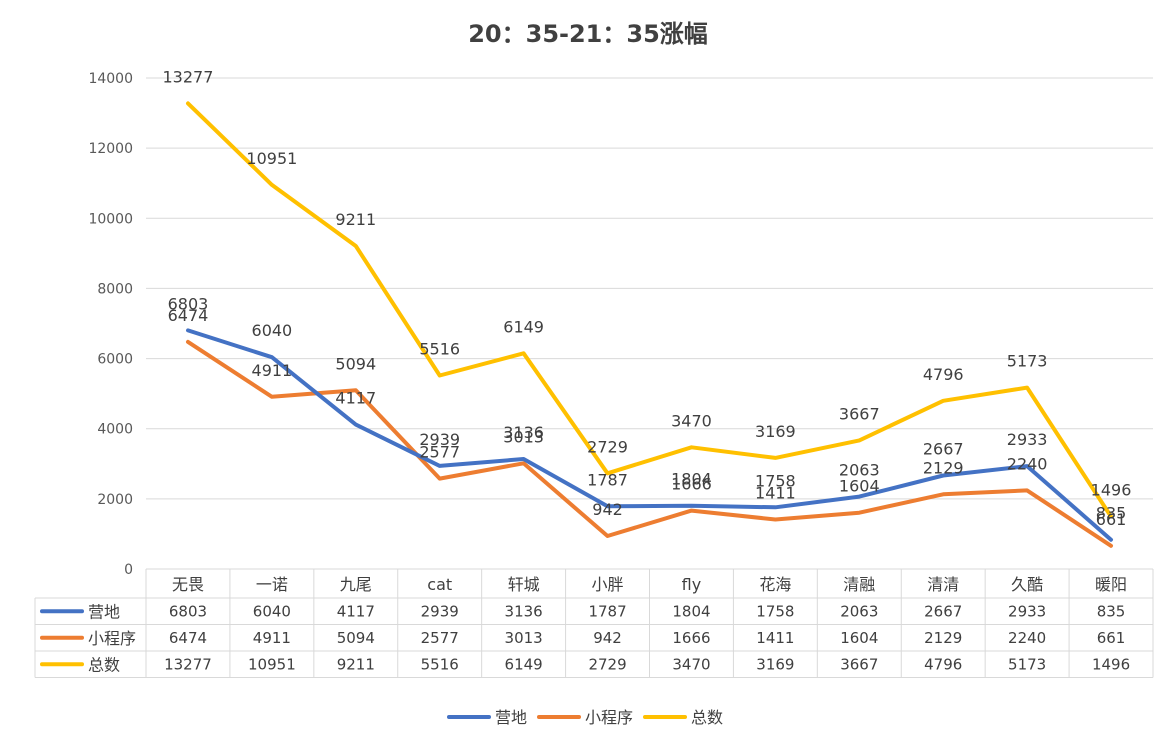  What do you see at coordinates (859, 470) in the screenshot?
I see `data-label: 2063` at bounding box center [859, 470].